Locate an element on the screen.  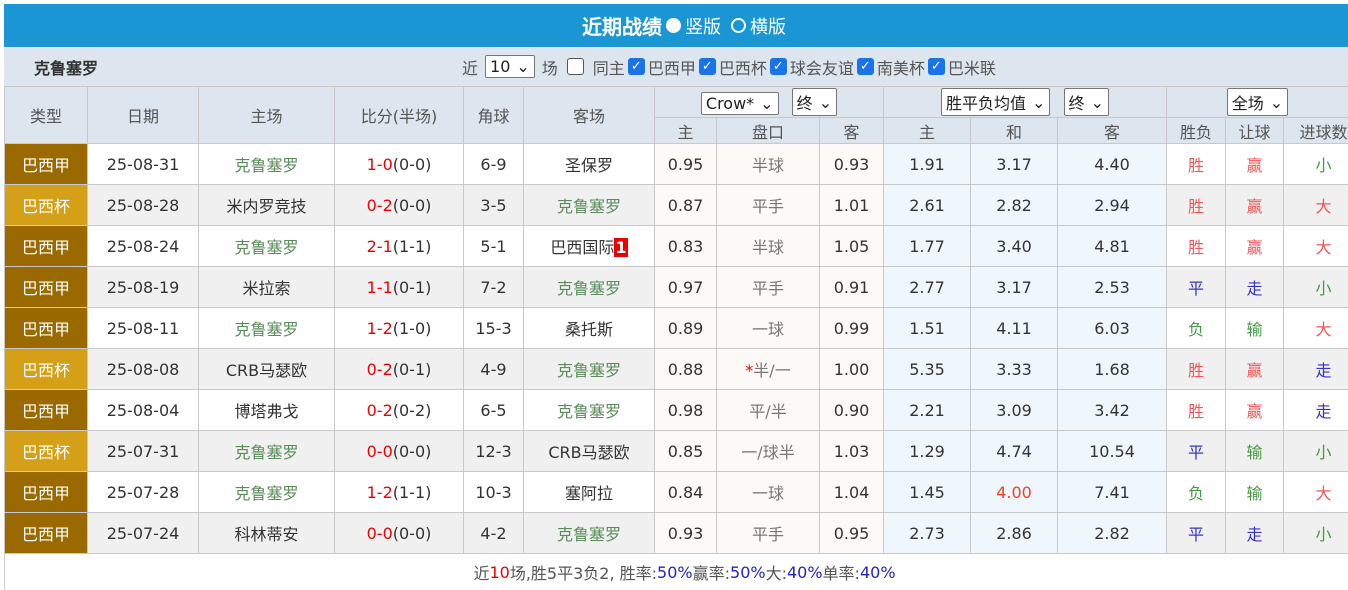
odds-away: 6.03 is located at coordinates (1112, 328).